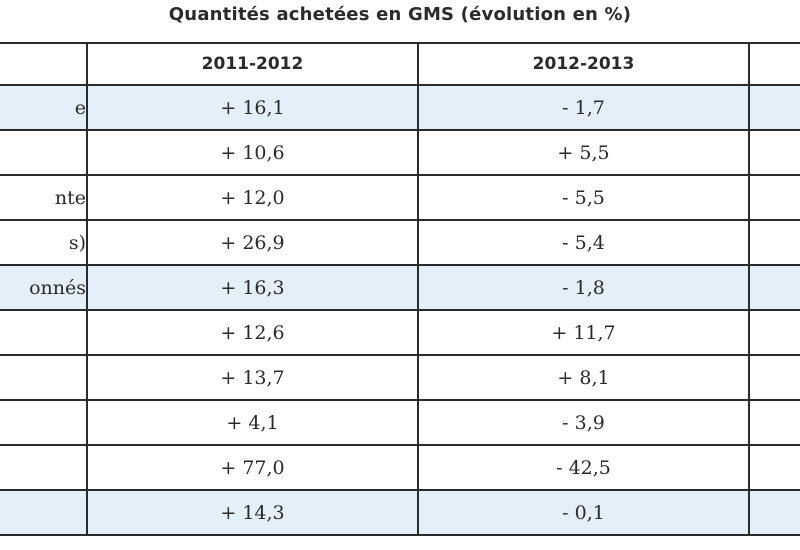  I want to click on value-2012-2013: + 8,1, so click(583, 377).